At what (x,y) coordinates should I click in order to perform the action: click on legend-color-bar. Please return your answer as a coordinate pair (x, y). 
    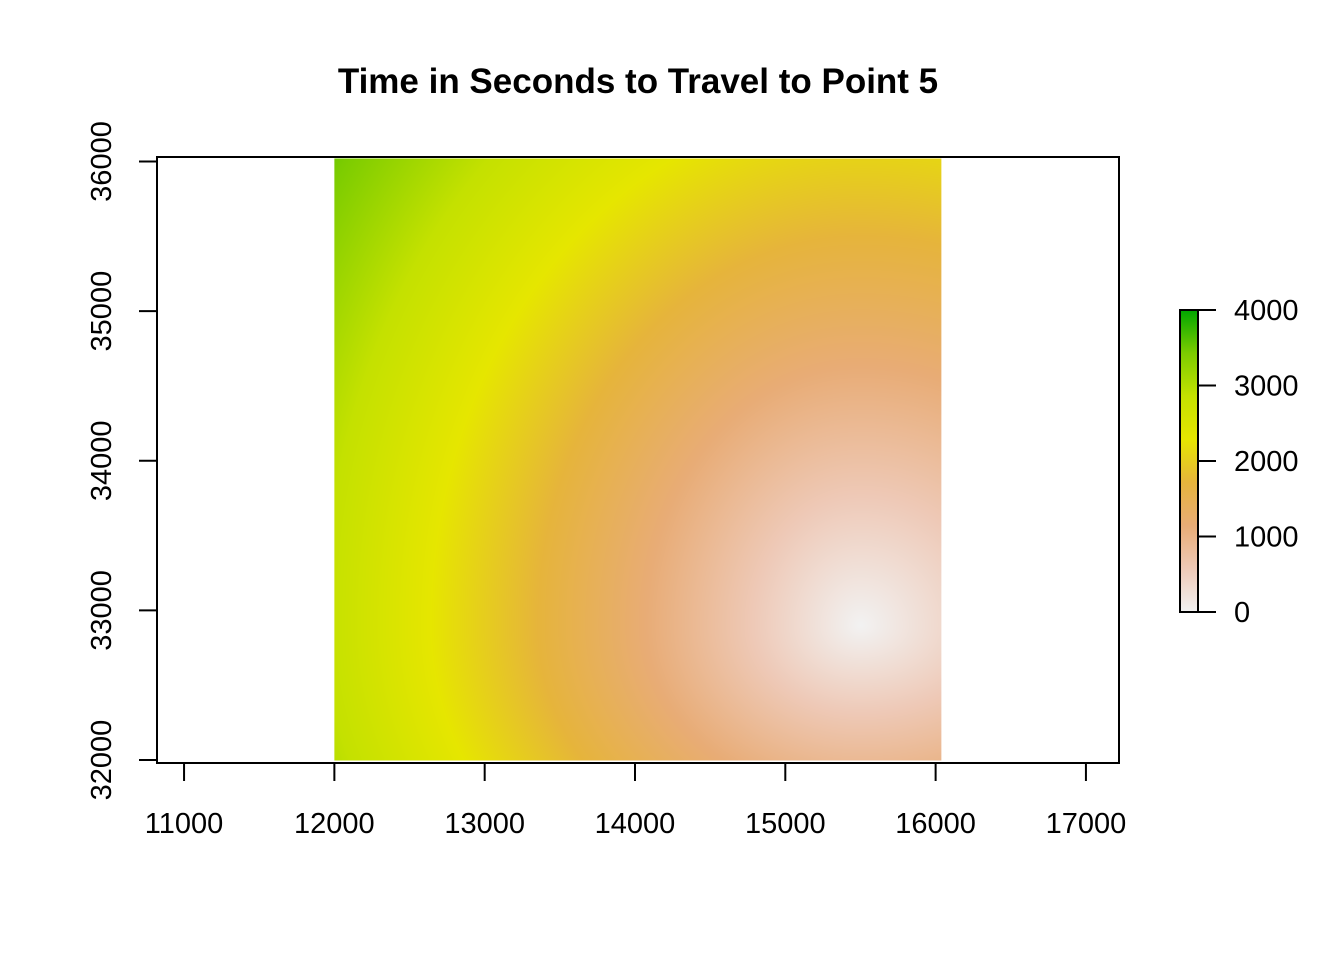
    Looking at the image, I should click on (1189, 461).